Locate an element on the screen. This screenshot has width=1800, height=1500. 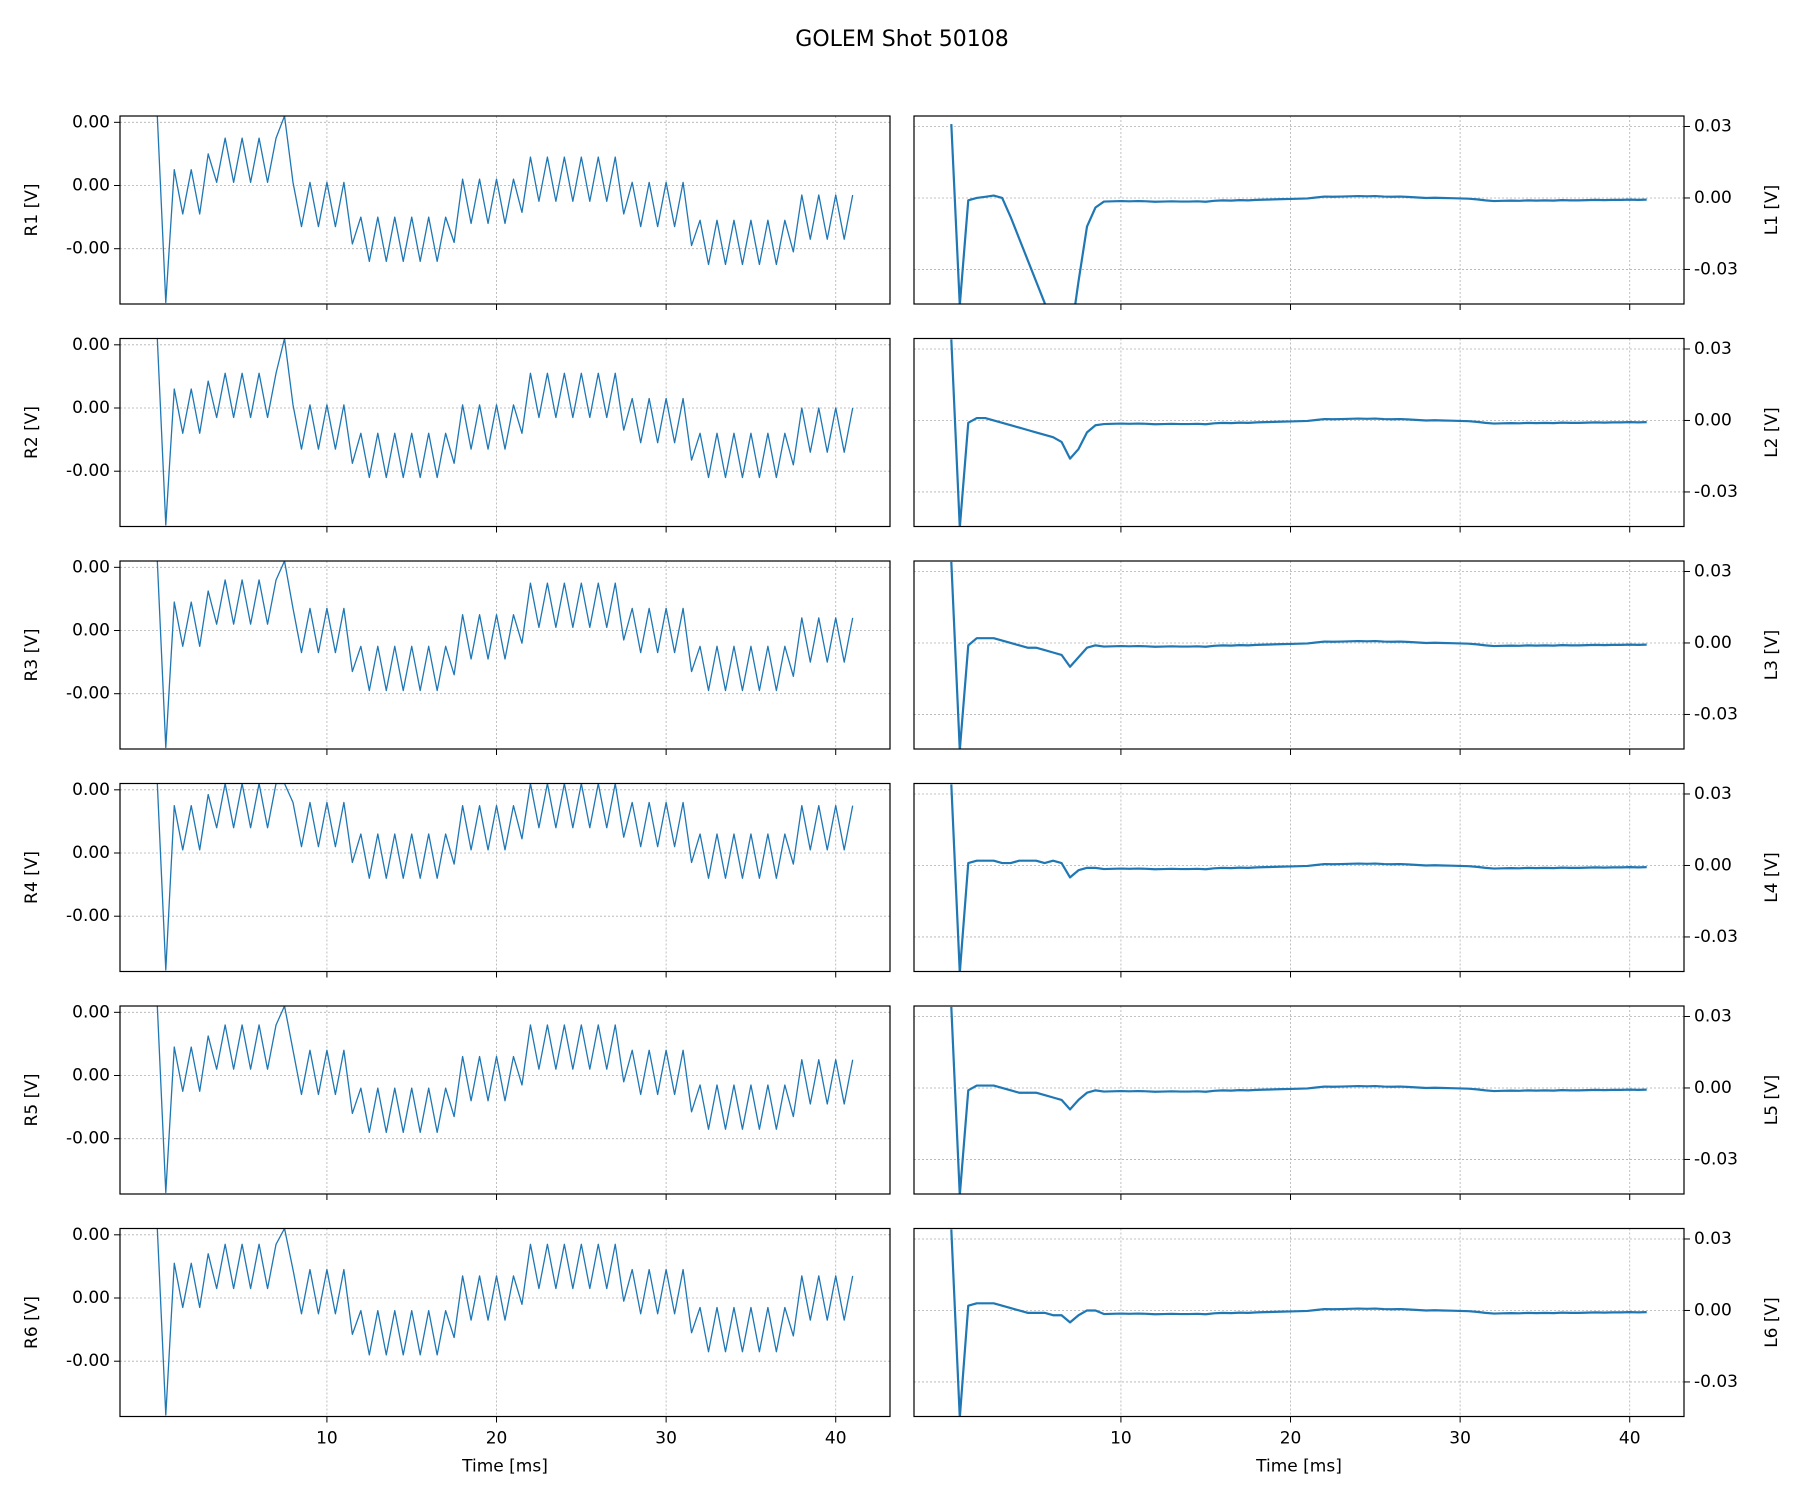
y-axis-label: L4 [V] is located at coordinates (1772, 877).